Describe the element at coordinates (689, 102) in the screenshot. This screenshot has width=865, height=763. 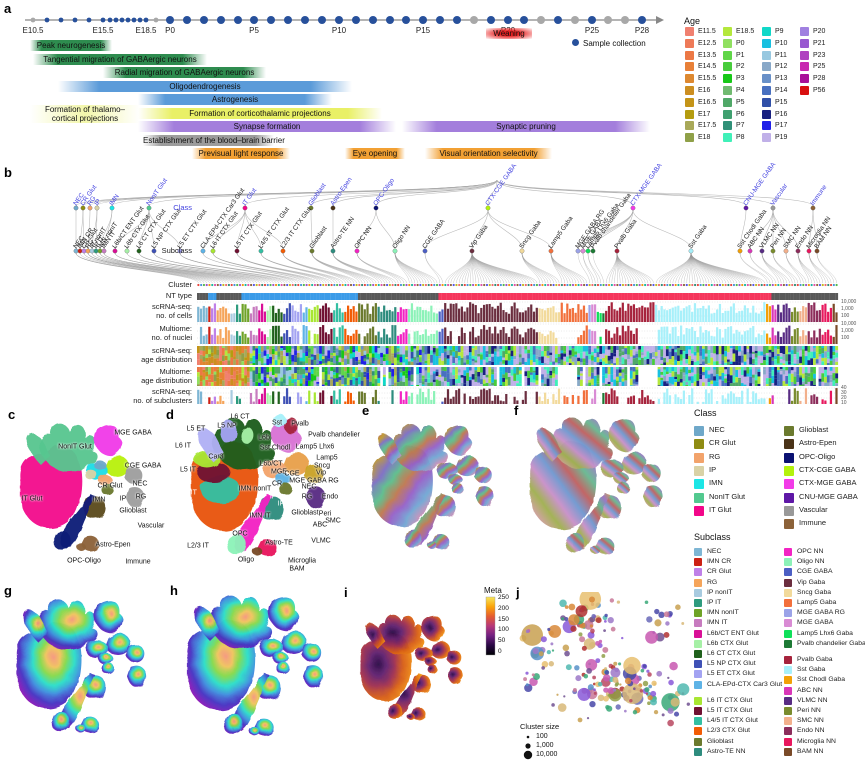
I see `age-swatch-E16.5` at that location.